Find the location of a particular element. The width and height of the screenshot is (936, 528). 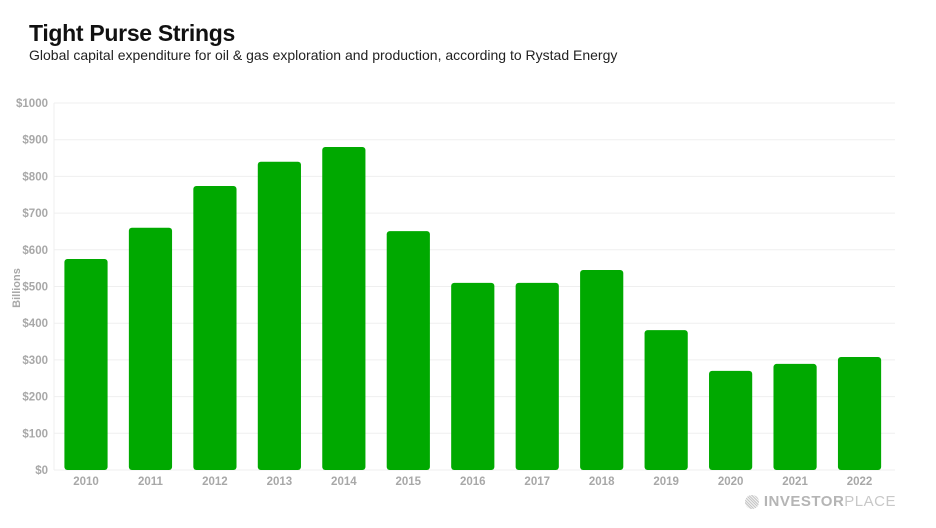

y-tick-label: $0 is located at coordinates (41, 471).